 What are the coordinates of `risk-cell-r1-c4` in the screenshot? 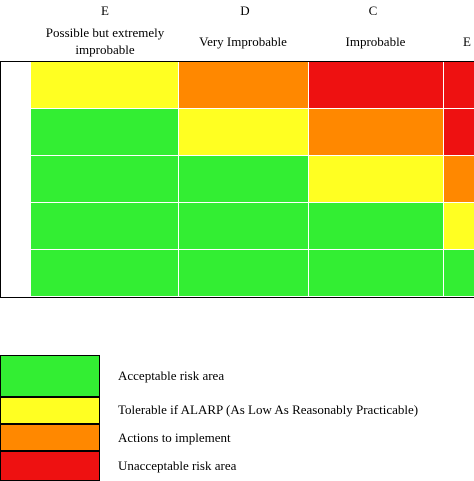 It's located at (459, 85).